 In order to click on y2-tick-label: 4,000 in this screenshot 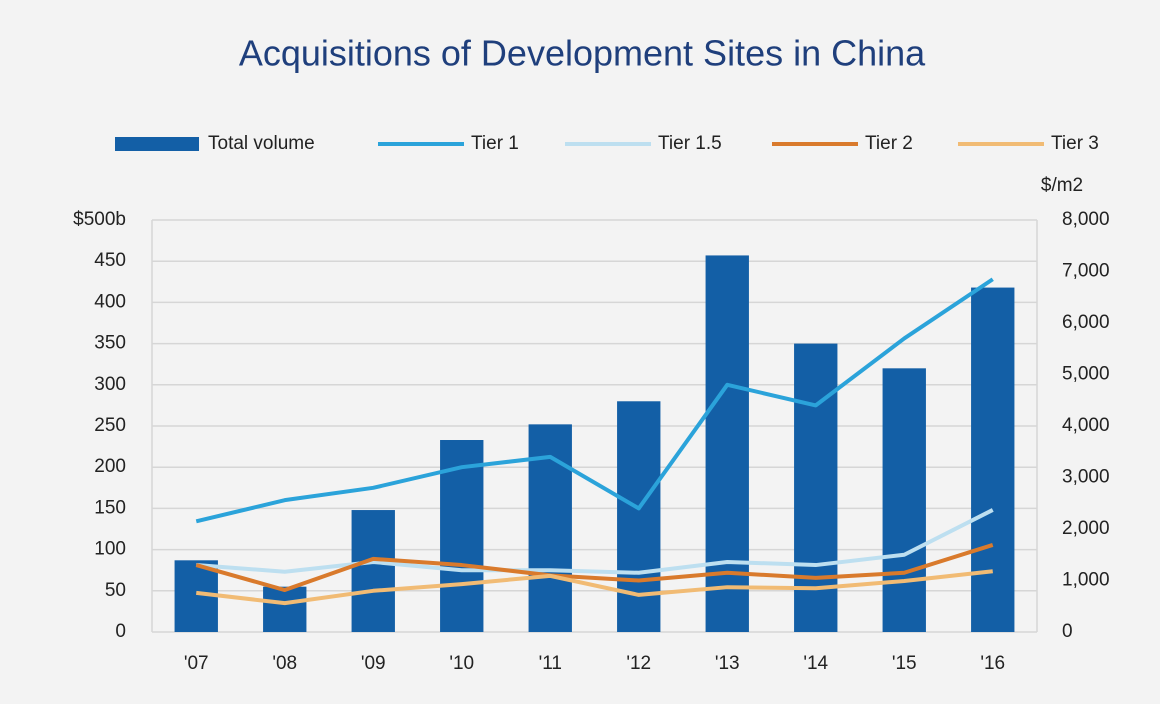, I will do `click(1086, 425)`.